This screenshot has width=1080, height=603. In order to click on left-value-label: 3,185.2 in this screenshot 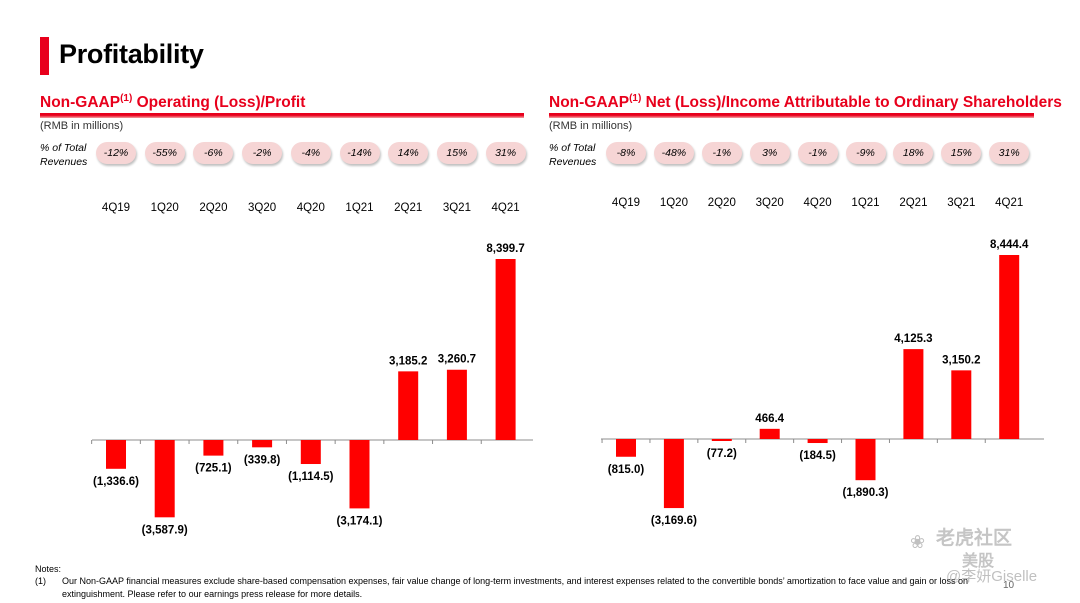, I will do `click(408, 361)`.